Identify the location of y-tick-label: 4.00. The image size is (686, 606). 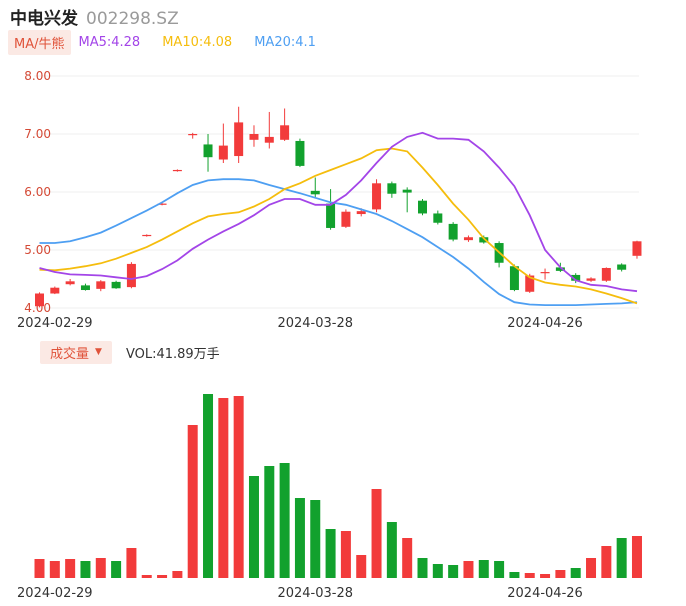
(37, 308).